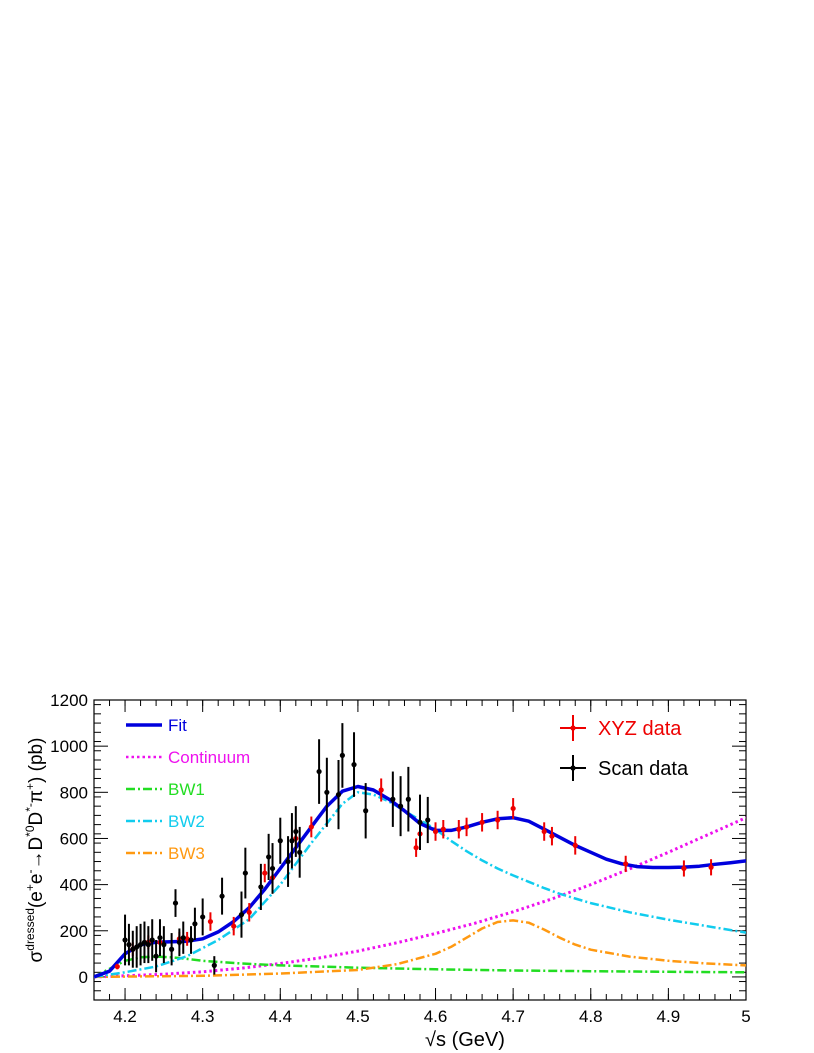 Image resolution: width=814 pixels, height=1053 pixels. Describe the element at coordinates (209, 757) in the screenshot. I see `legend-label-continuum: Continuum` at that location.